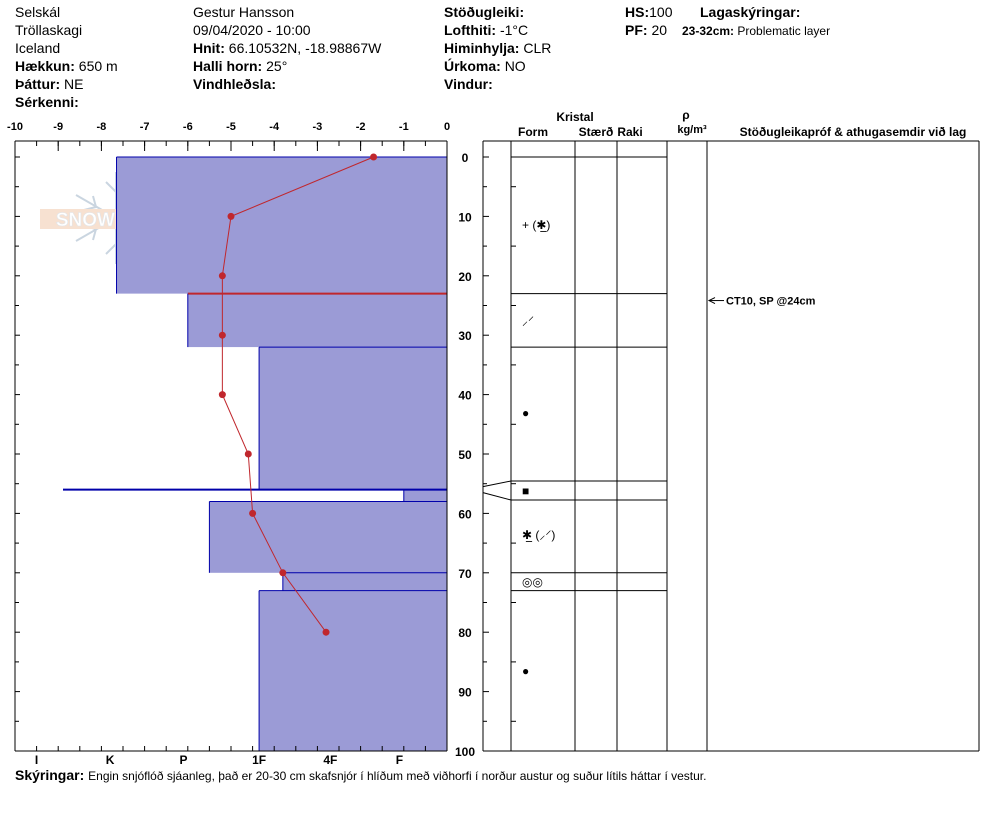  Describe the element at coordinates (404, 127) in the screenshot. I see `temp-tick-label: -1` at that location.